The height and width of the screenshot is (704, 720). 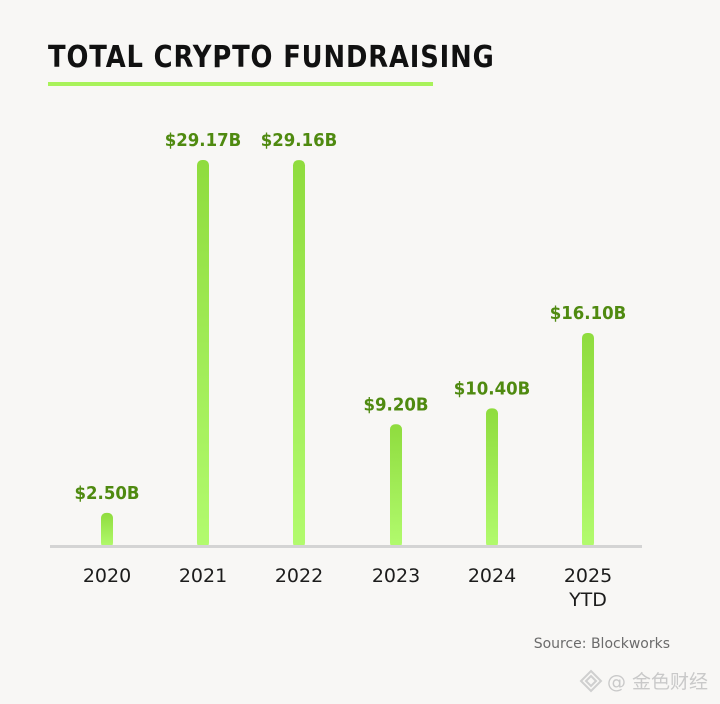 I want to click on bar-2024, so click(x=492, y=478).